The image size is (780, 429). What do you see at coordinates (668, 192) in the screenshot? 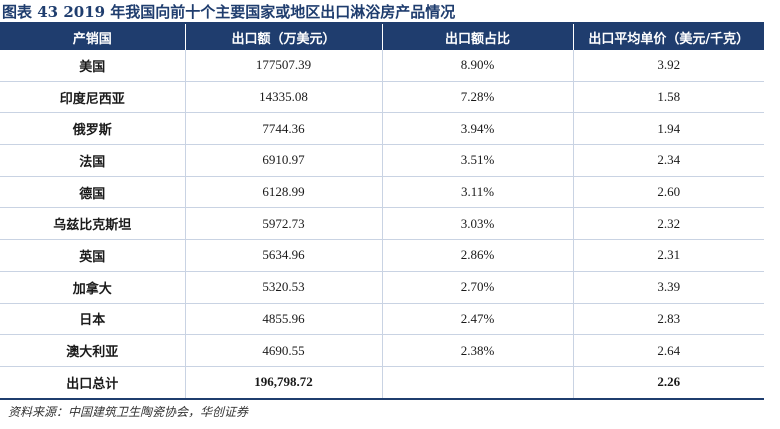
I see `cell-price: 2.60` at bounding box center [668, 192].